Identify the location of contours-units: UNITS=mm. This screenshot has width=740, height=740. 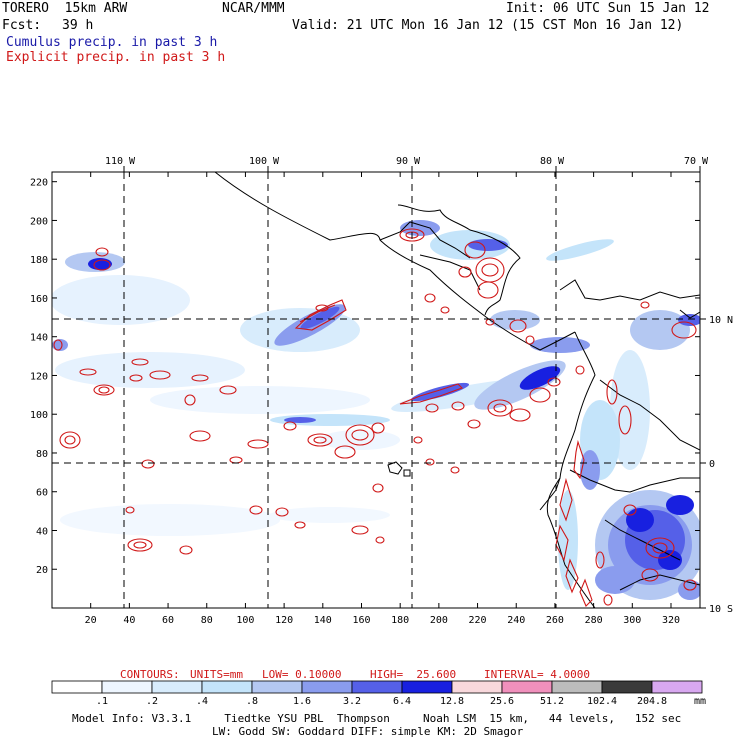
(216, 674).